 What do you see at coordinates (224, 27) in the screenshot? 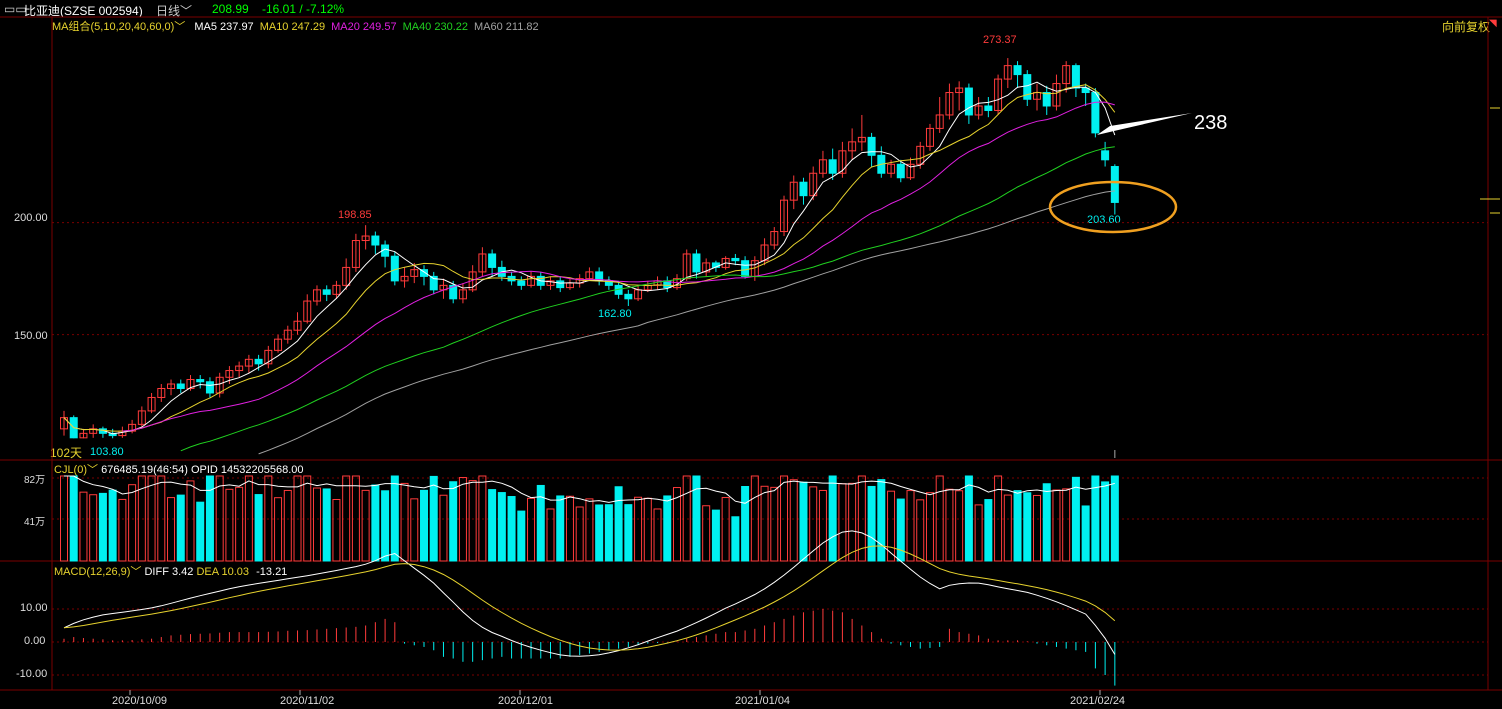
I see `ma-legend-item: MA5 237.97` at bounding box center [224, 27].